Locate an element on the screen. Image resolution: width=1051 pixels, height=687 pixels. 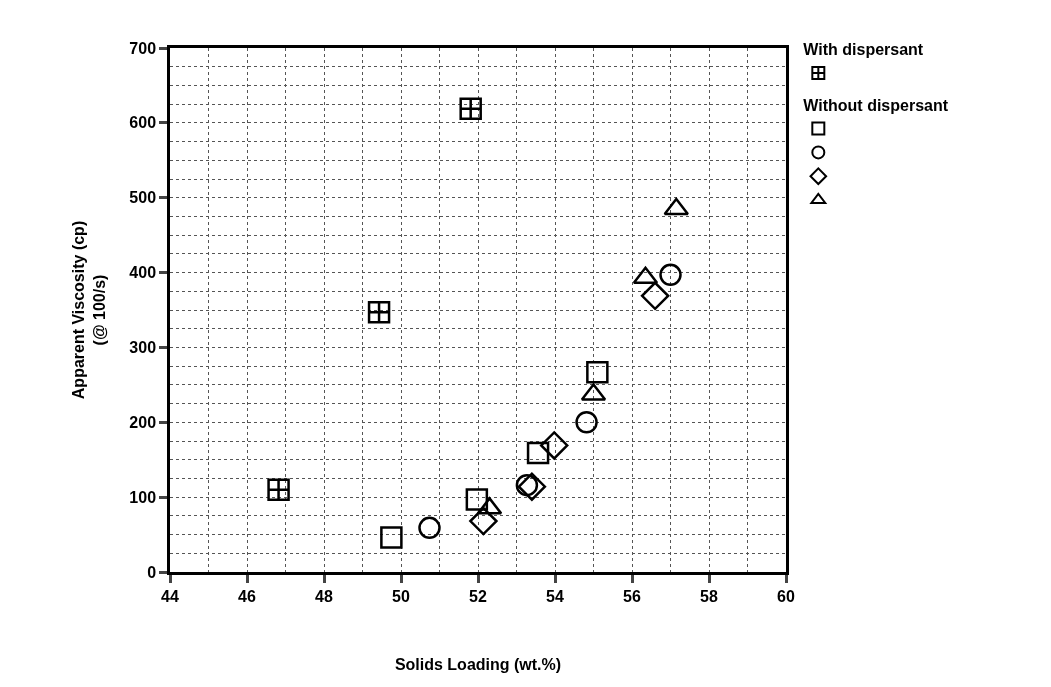
x-tick-label: 48 is located at coordinates (324, 596).